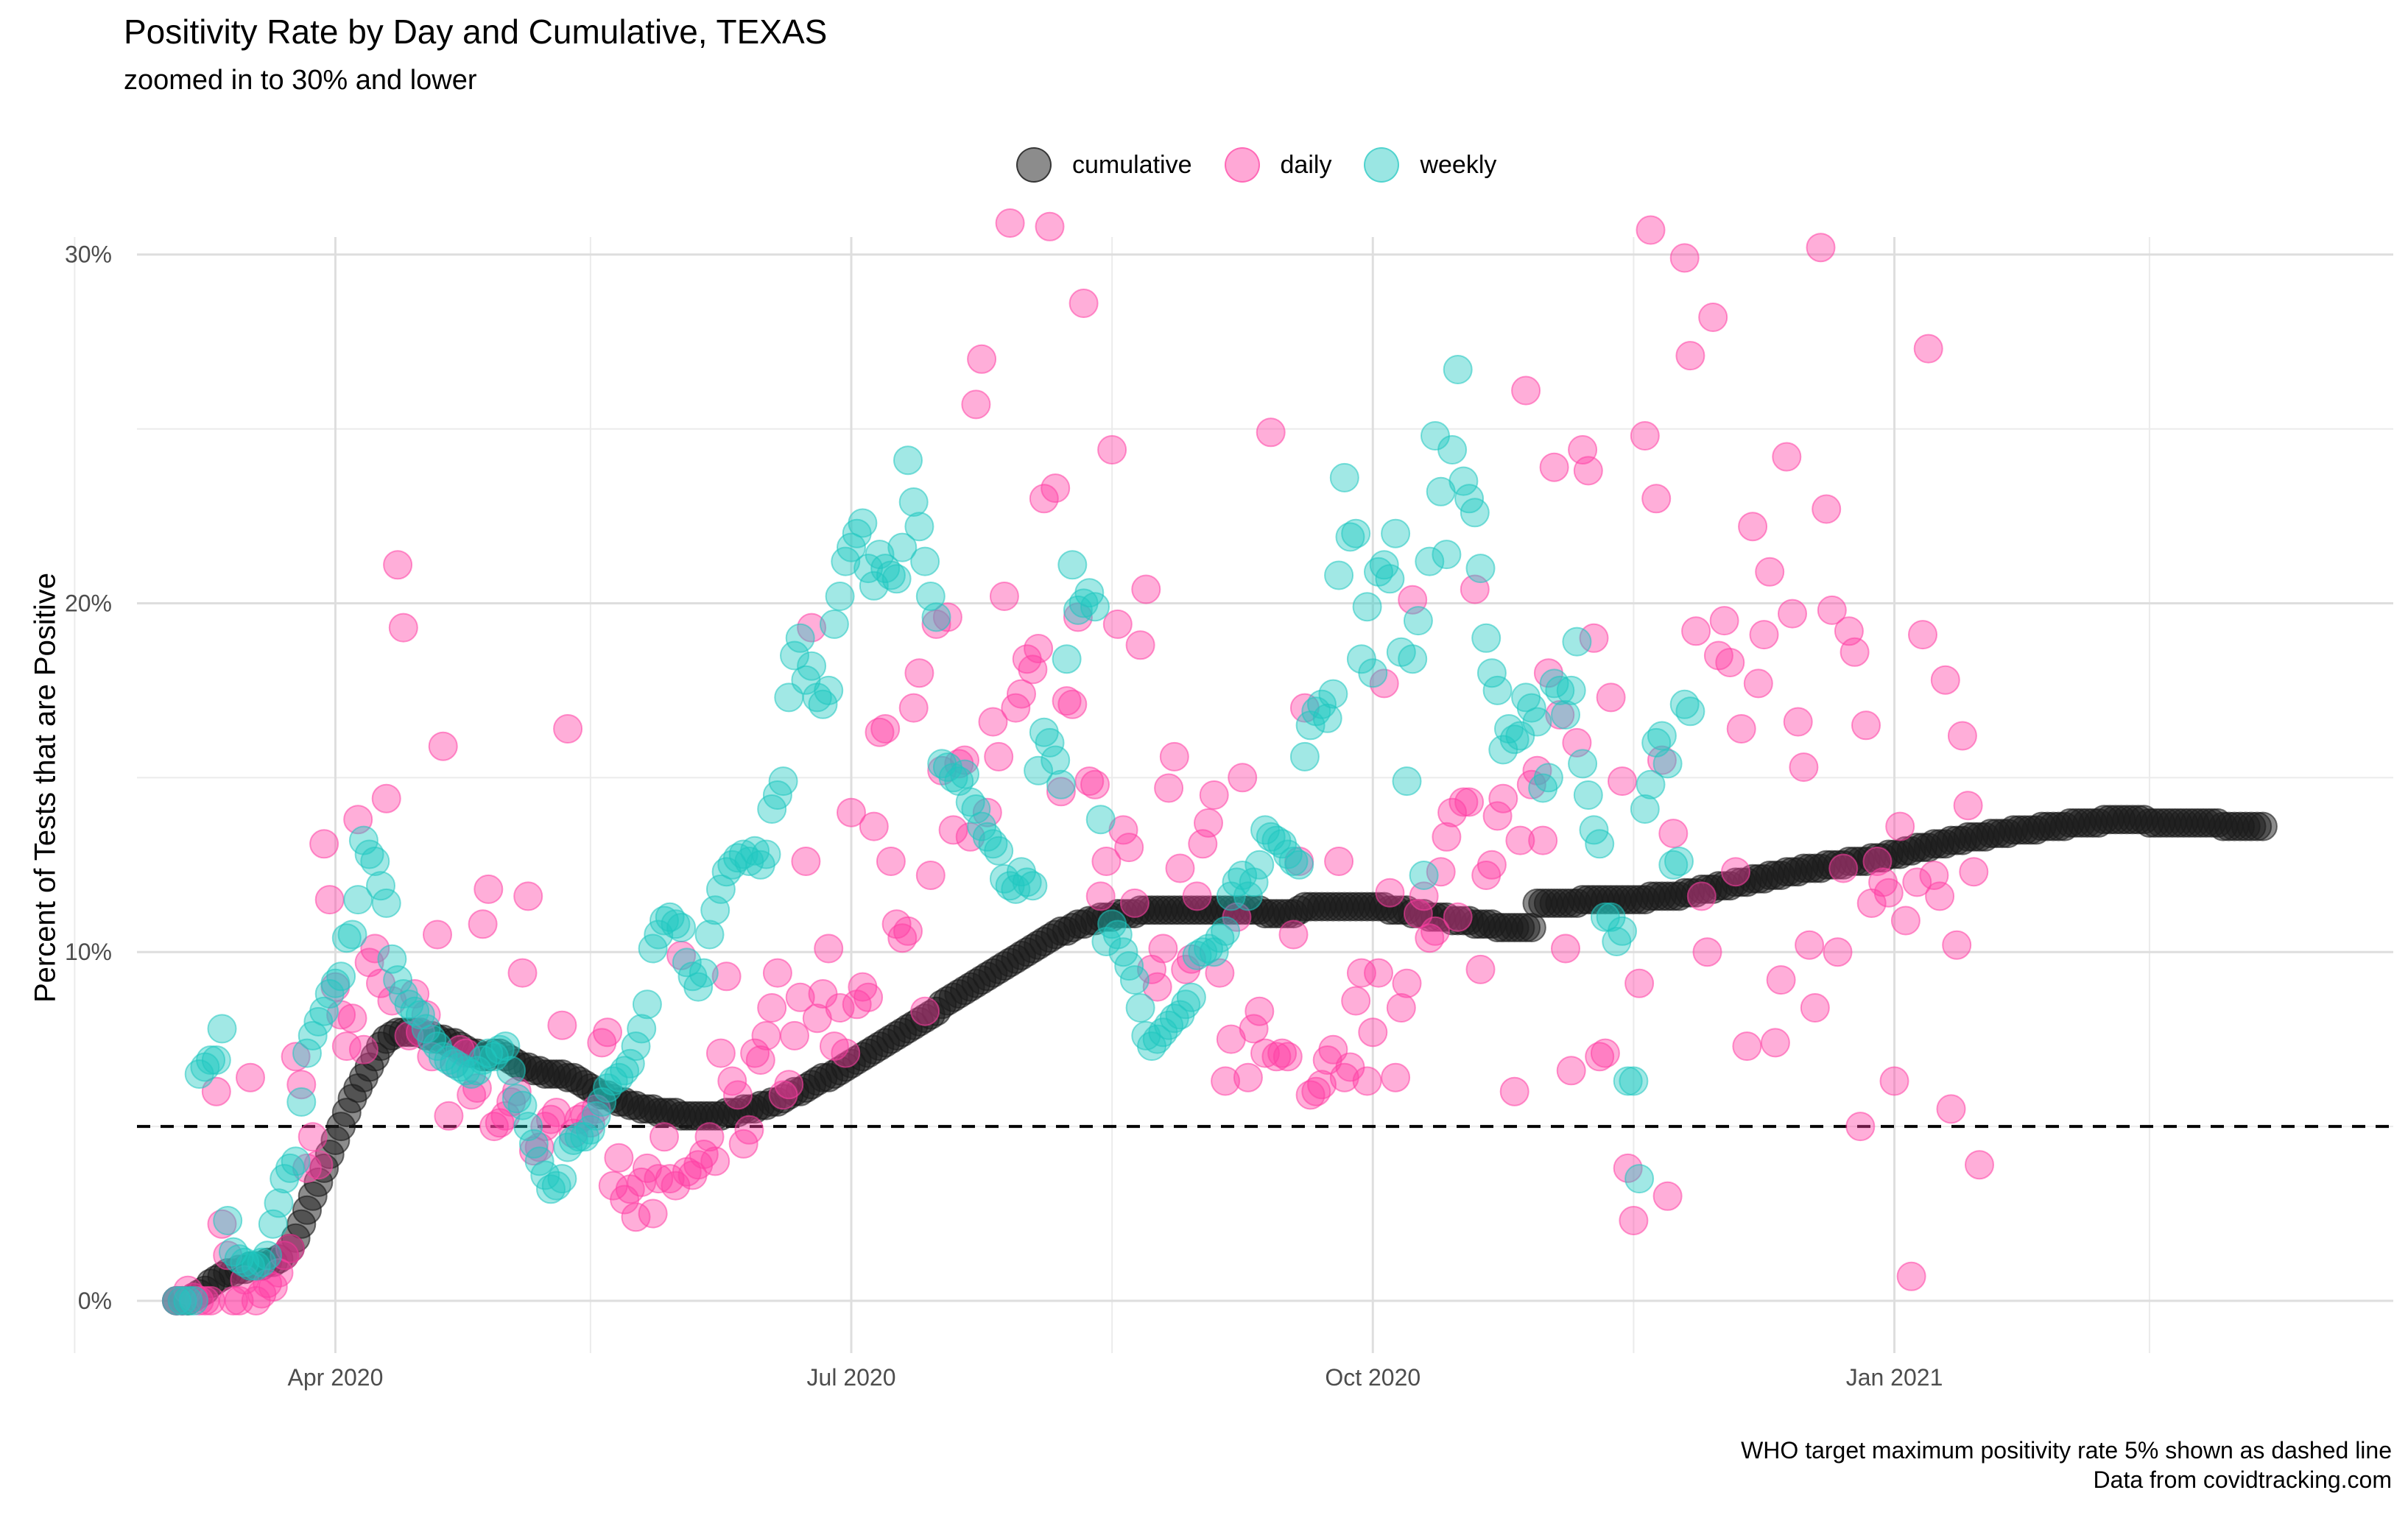 This screenshot has width=2408, height=1518. What do you see at coordinates (95, 1301) in the screenshot?
I see `y-tick-label: 0%` at bounding box center [95, 1301].